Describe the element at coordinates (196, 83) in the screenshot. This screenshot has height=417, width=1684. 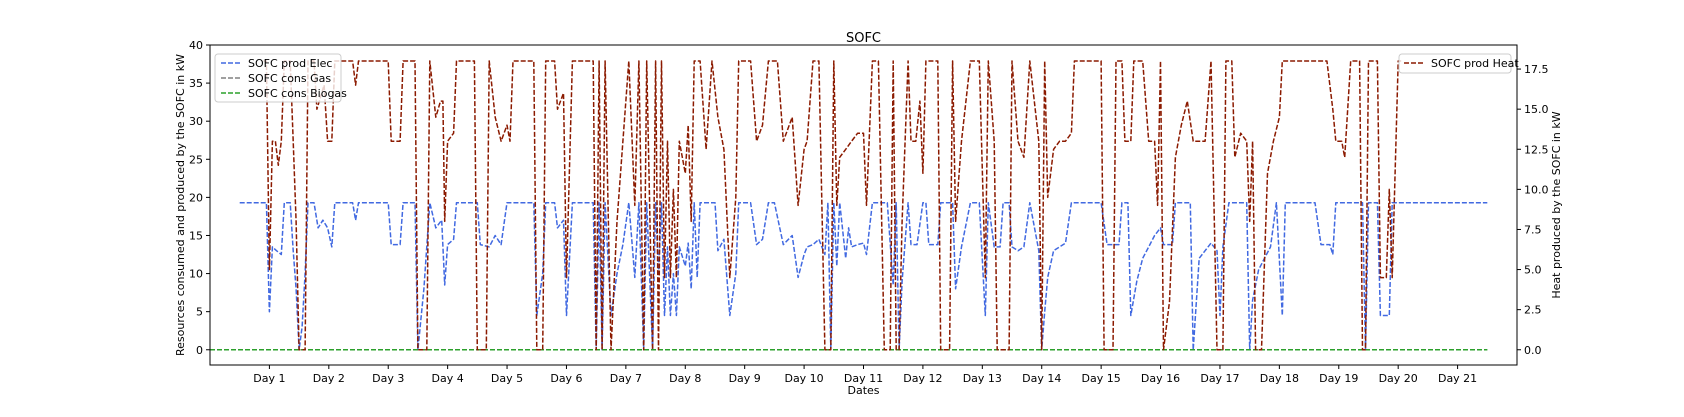
I see `y-left-tick-label: 35` at that location.